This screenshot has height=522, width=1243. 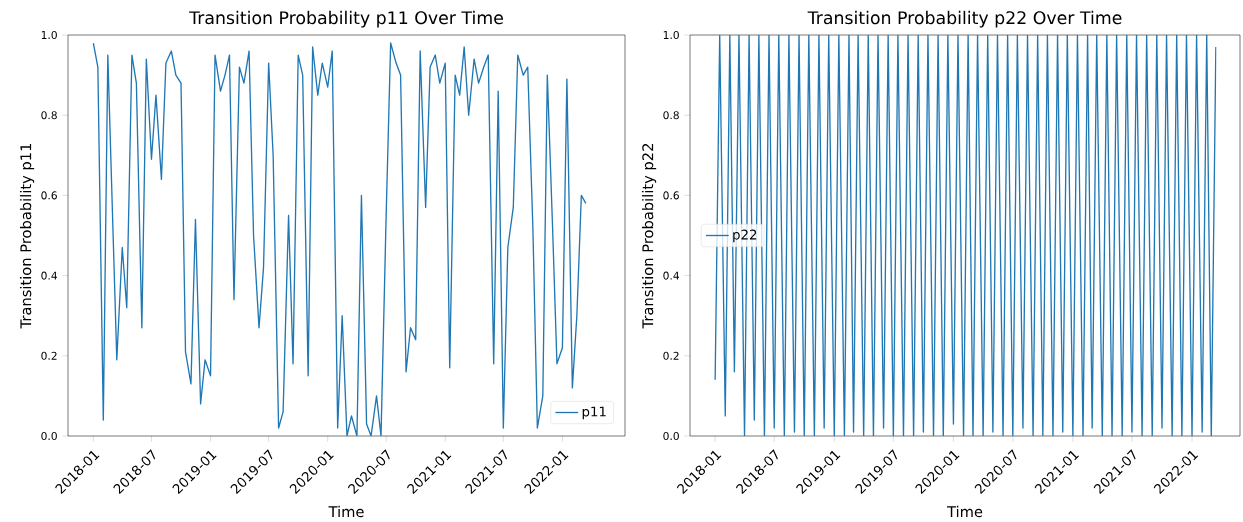 I want to click on legend-label: p22, so click(x=745, y=236).